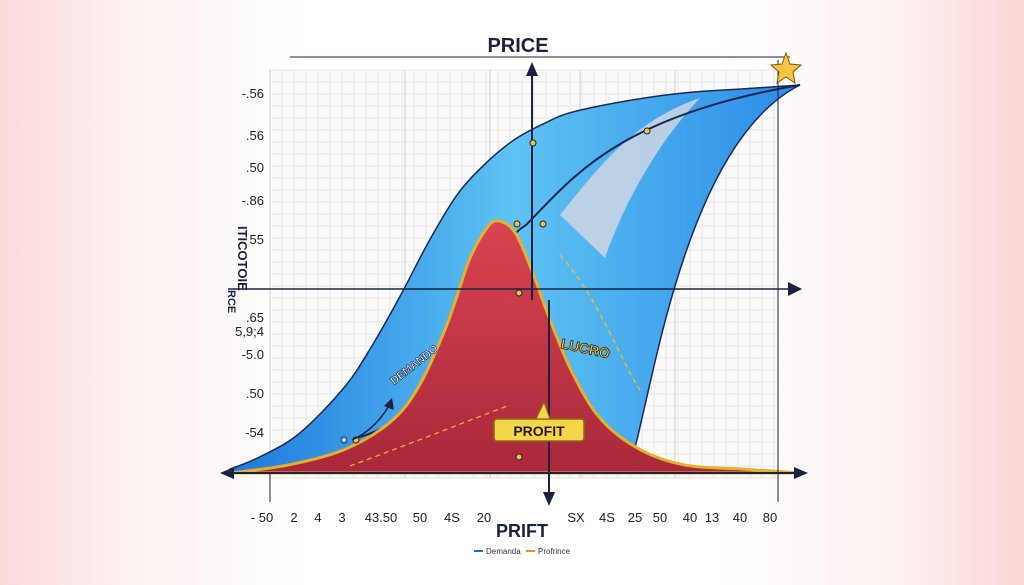 The height and width of the screenshot is (585, 1024). What do you see at coordinates (257, 239) in the screenshot?
I see `y-tick-label: 55` at bounding box center [257, 239].